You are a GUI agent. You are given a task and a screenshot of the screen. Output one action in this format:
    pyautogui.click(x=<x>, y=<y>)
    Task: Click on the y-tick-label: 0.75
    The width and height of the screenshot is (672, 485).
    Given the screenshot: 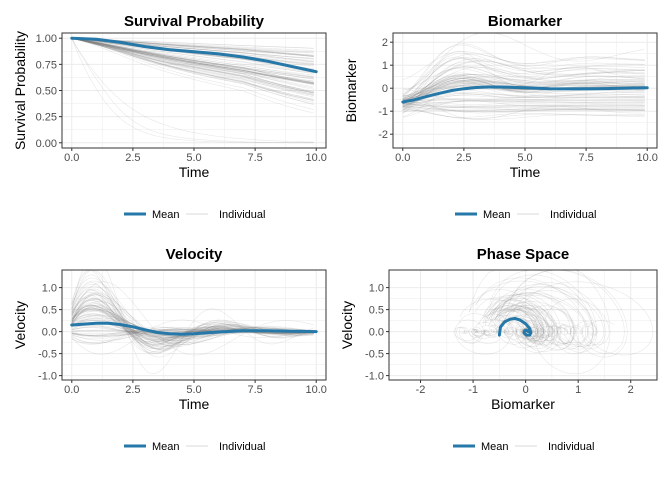 What is the action you would take?
    pyautogui.click(x=46, y=65)
    